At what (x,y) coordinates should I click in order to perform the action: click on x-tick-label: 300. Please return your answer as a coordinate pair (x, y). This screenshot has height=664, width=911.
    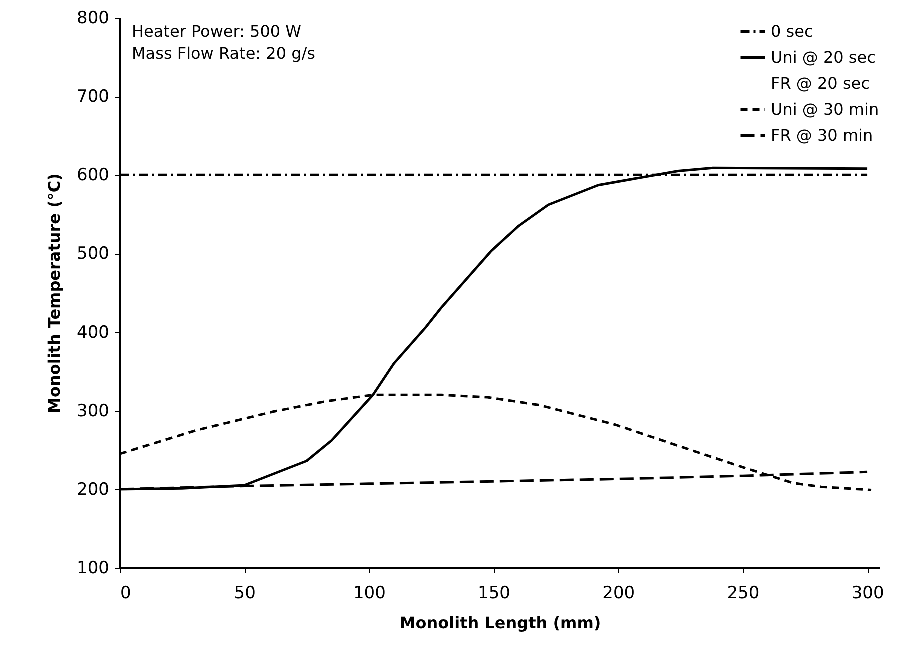
    Looking at the image, I should click on (868, 594).